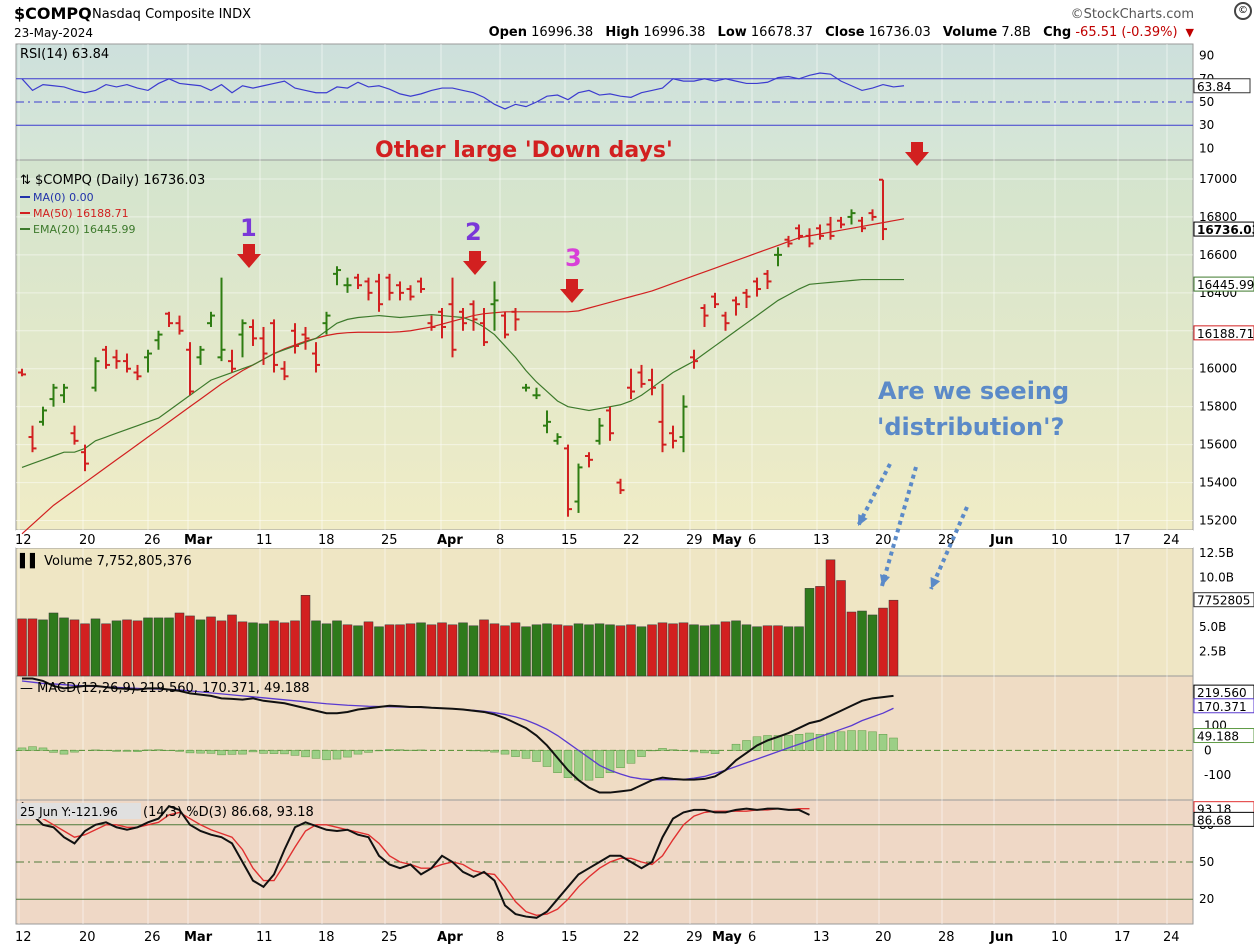 This screenshot has width=1254, height=945. Describe the element at coordinates (84, 229) in the screenshot. I see `legend-entry: EMA(20) 16445.99` at that location.